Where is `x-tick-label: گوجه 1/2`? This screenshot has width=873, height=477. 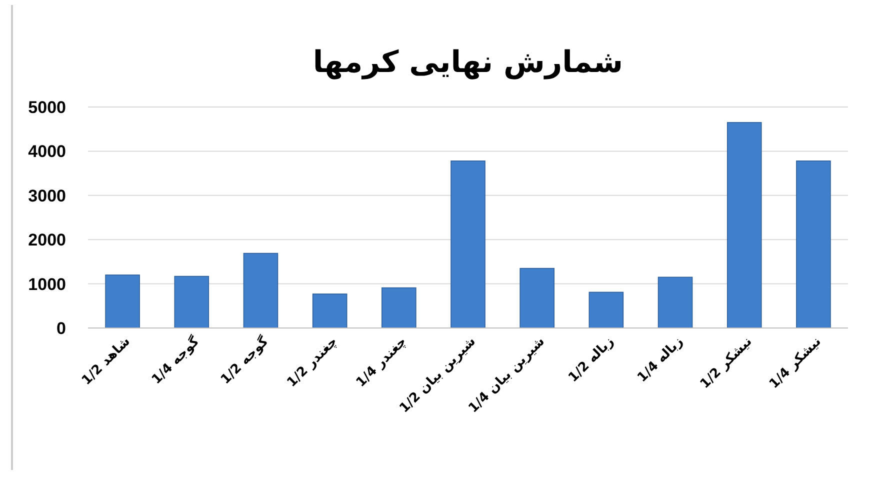 x-tick-label: گوجه 1/2 is located at coordinates (245, 360).